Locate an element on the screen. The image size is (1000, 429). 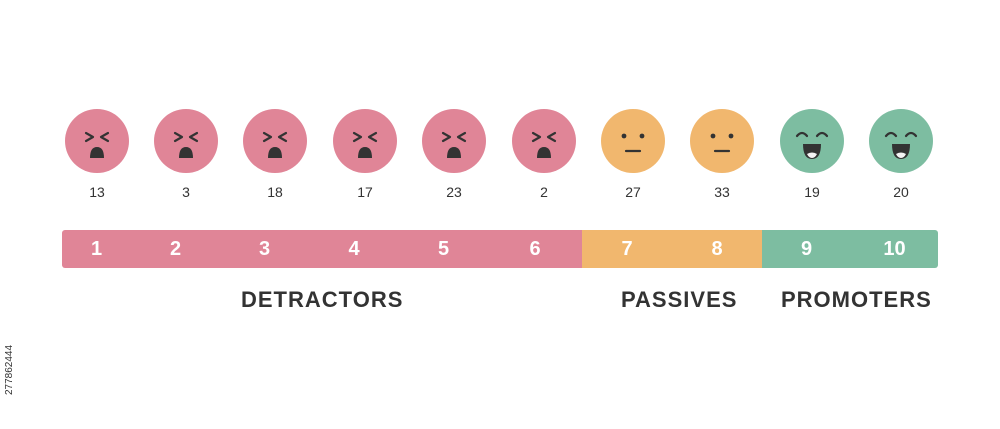
scale-segment-2: 2 is located at coordinates (175, 249).